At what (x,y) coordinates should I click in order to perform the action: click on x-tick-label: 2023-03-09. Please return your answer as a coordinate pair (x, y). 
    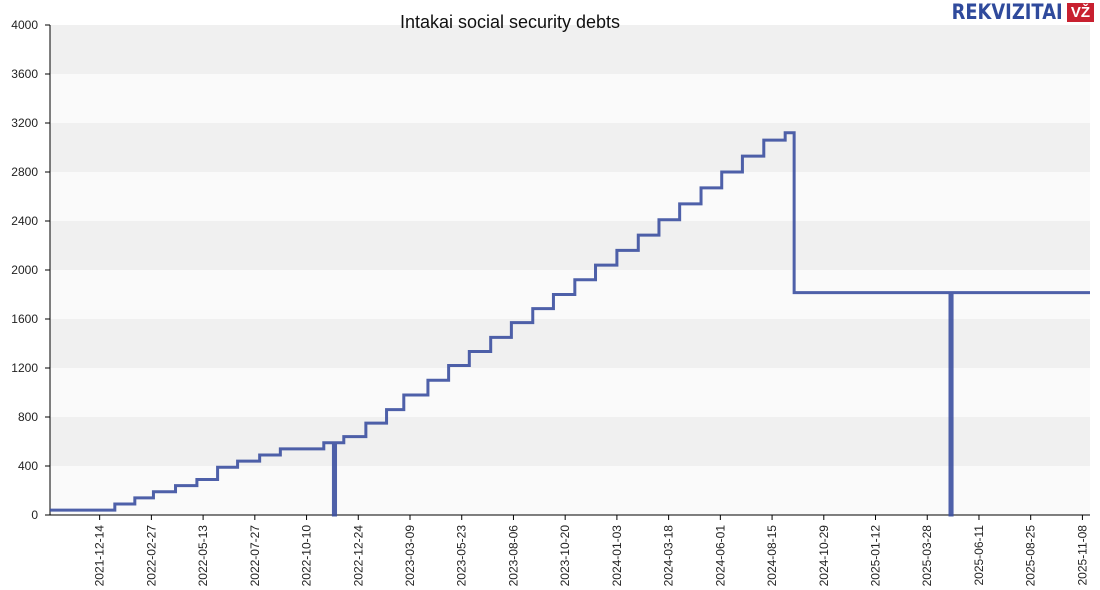
    Looking at the image, I should click on (410, 556).